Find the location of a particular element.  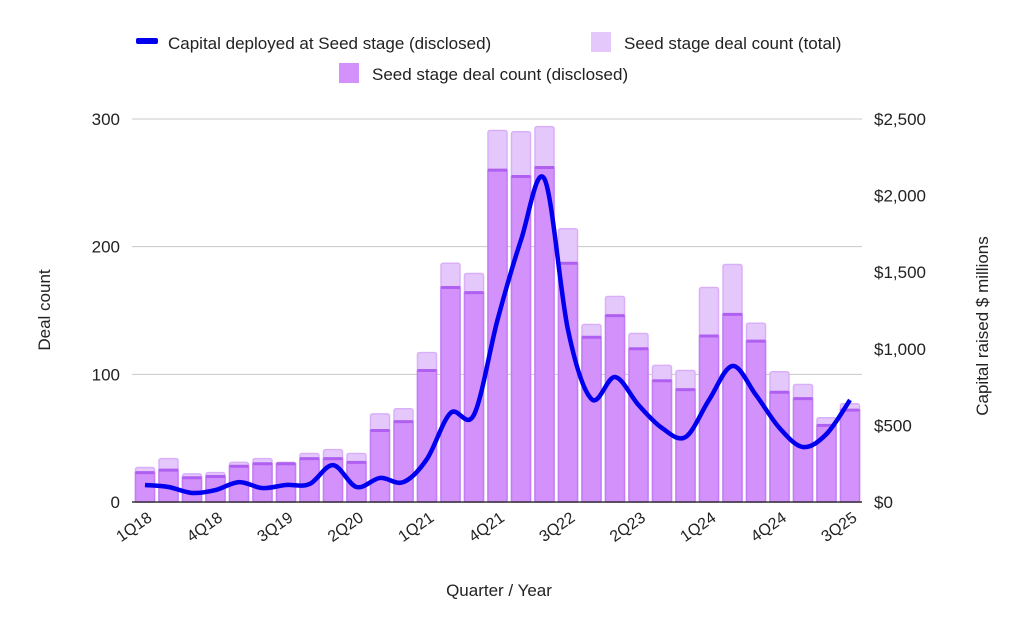

y2-tick-label: $1,500 is located at coordinates (900, 272).